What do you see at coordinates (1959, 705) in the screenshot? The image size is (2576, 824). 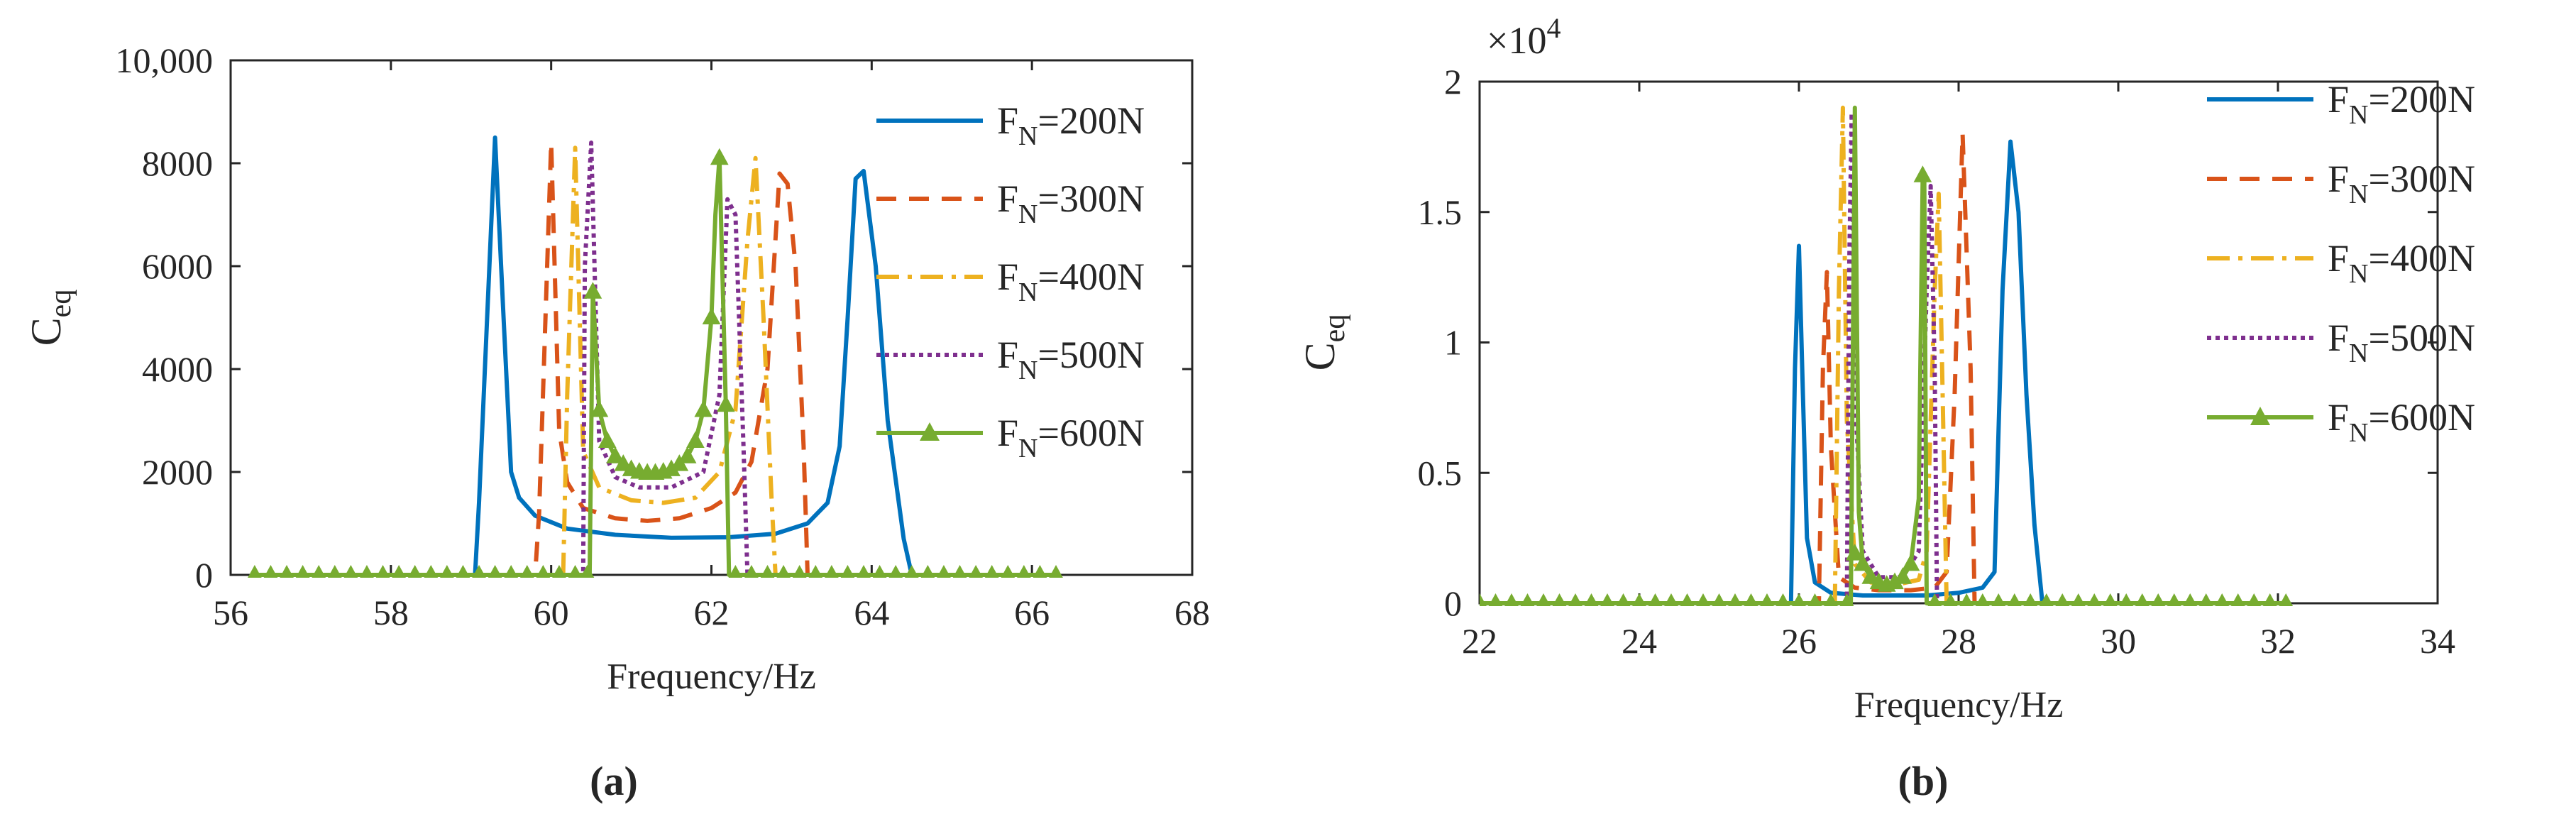 I see `x-axis-label: Frequency/Hz` at bounding box center [1959, 705].